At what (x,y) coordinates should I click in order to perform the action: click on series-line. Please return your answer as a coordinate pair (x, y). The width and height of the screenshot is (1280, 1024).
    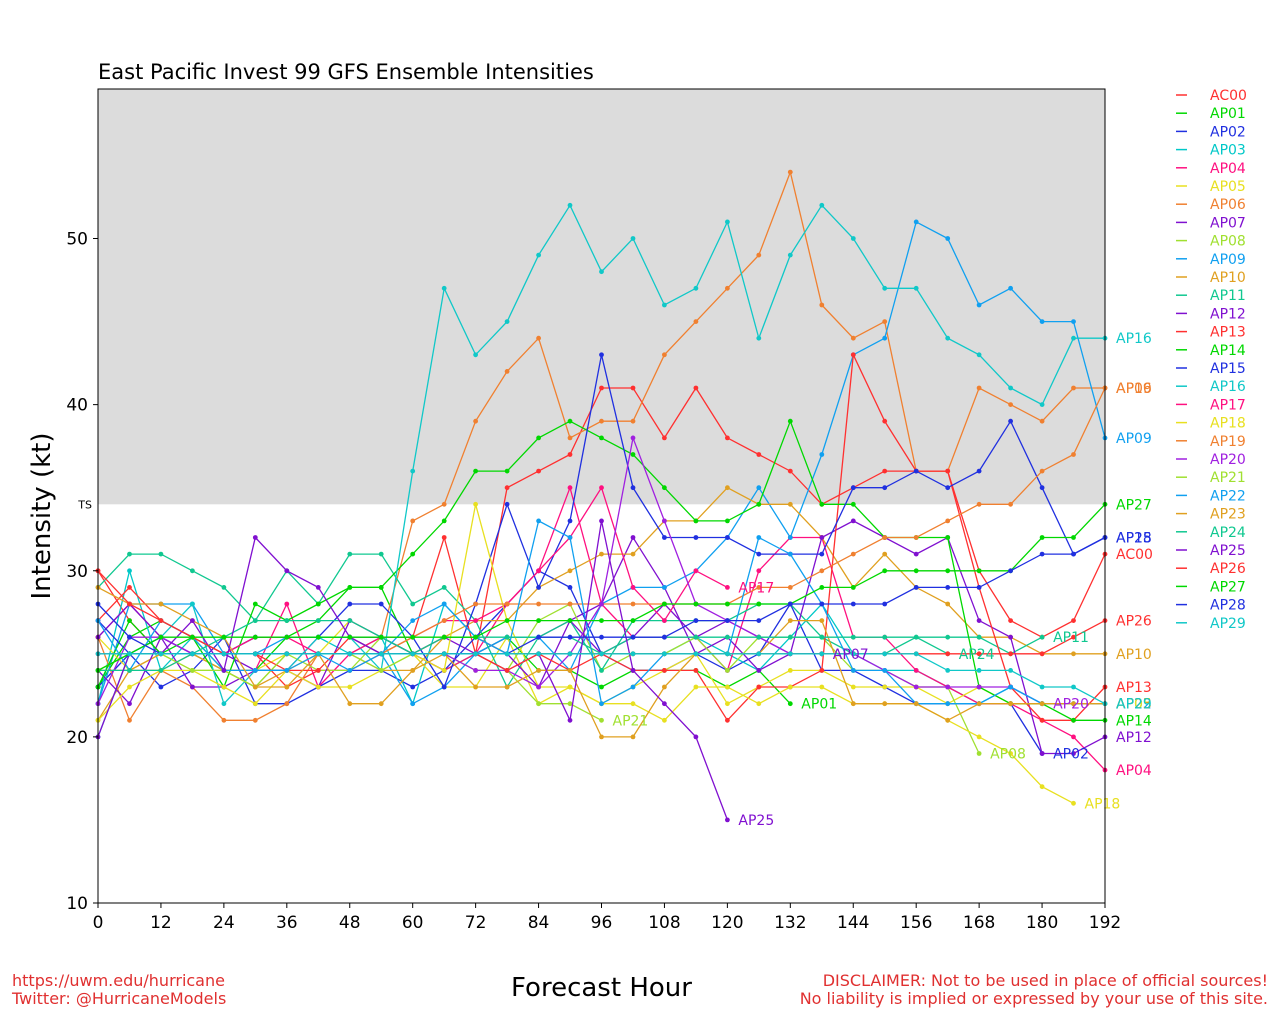
    Looking at the image, I should click on (538, 678).